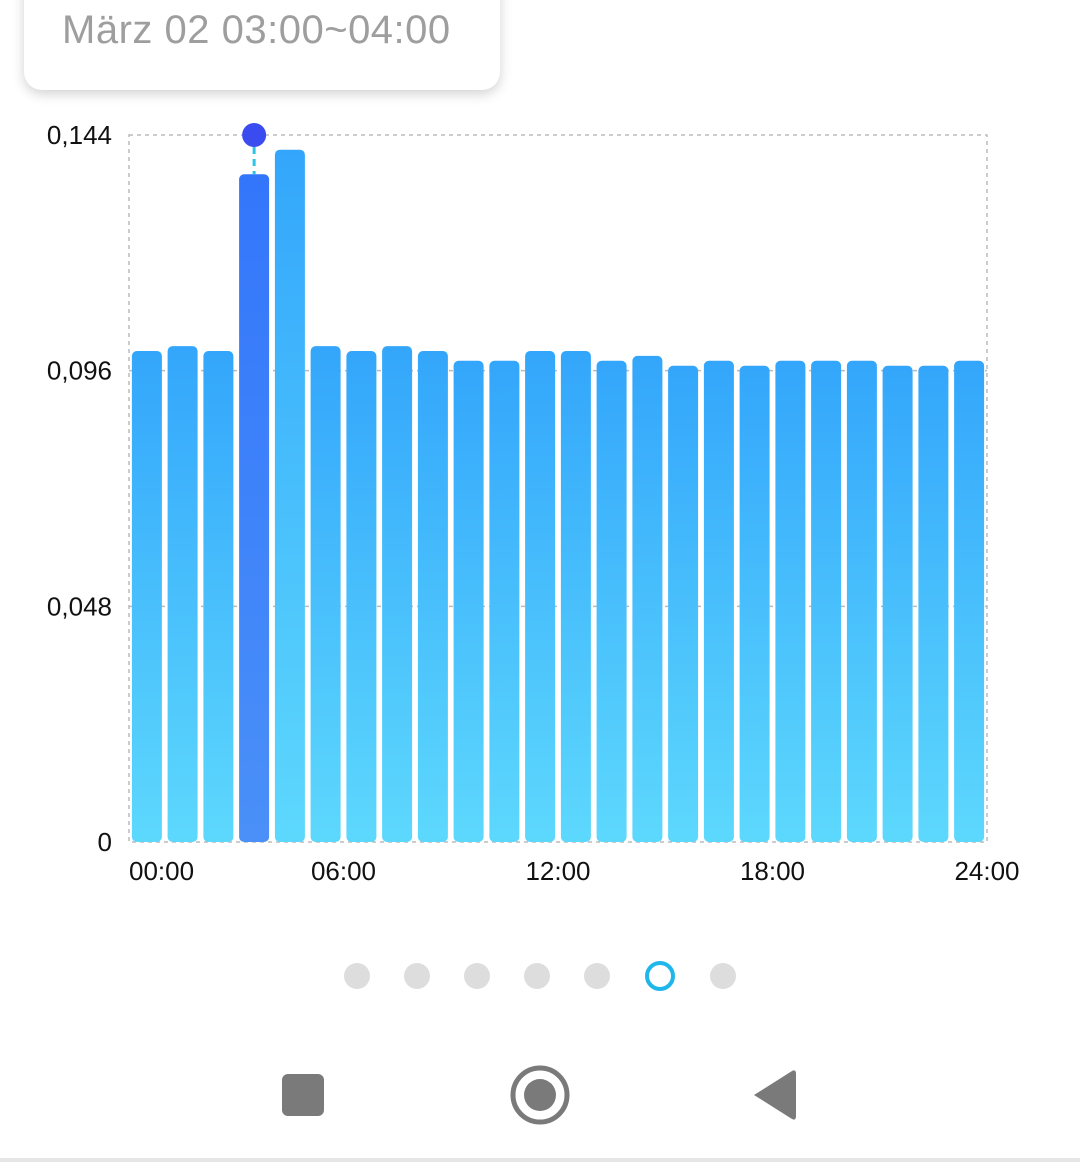 The height and width of the screenshot is (1162, 1080). What do you see at coordinates (343, 871) in the screenshot?
I see `x-tick-label: 06:00` at bounding box center [343, 871].